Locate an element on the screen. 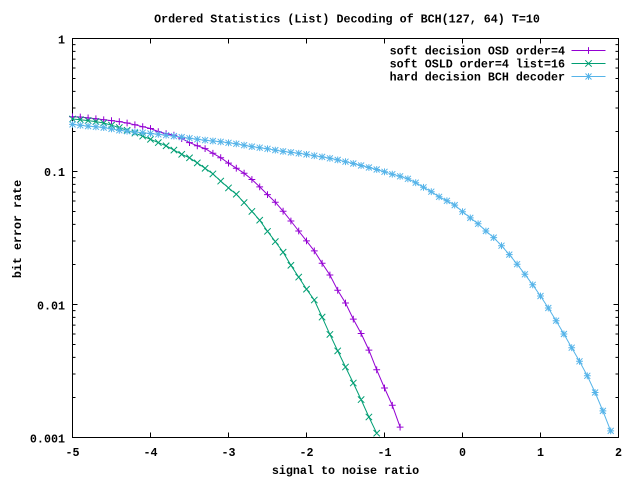 Image resolution: width=640 pixels, height=485 pixels. svg-text: 0 is located at coordinates (462, 453).